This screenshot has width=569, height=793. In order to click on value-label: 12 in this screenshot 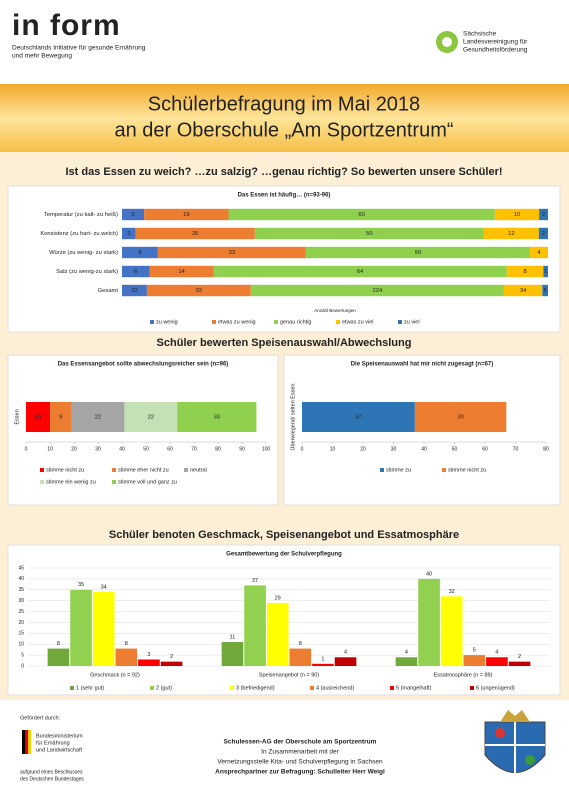, I will do `click(511, 234)`.